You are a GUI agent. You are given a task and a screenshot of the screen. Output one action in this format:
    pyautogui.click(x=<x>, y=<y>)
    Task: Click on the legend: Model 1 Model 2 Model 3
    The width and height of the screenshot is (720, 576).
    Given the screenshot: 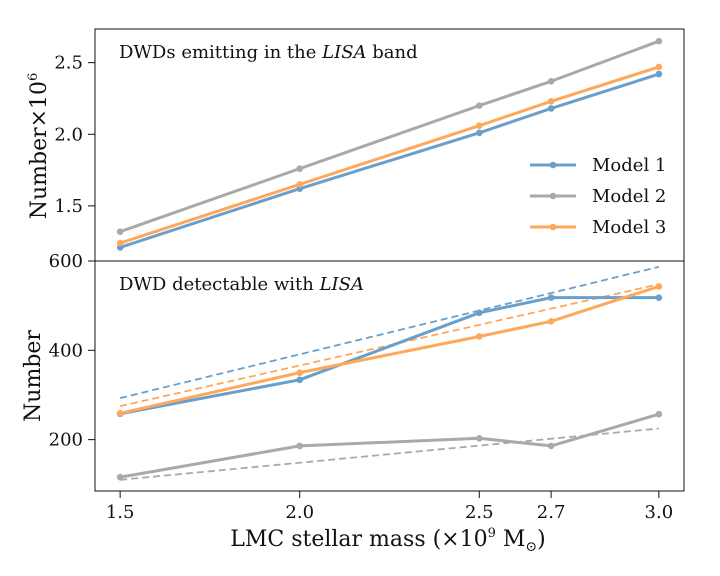 What is the action you would take?
    pyautogui.click(x=598, y=196)
    